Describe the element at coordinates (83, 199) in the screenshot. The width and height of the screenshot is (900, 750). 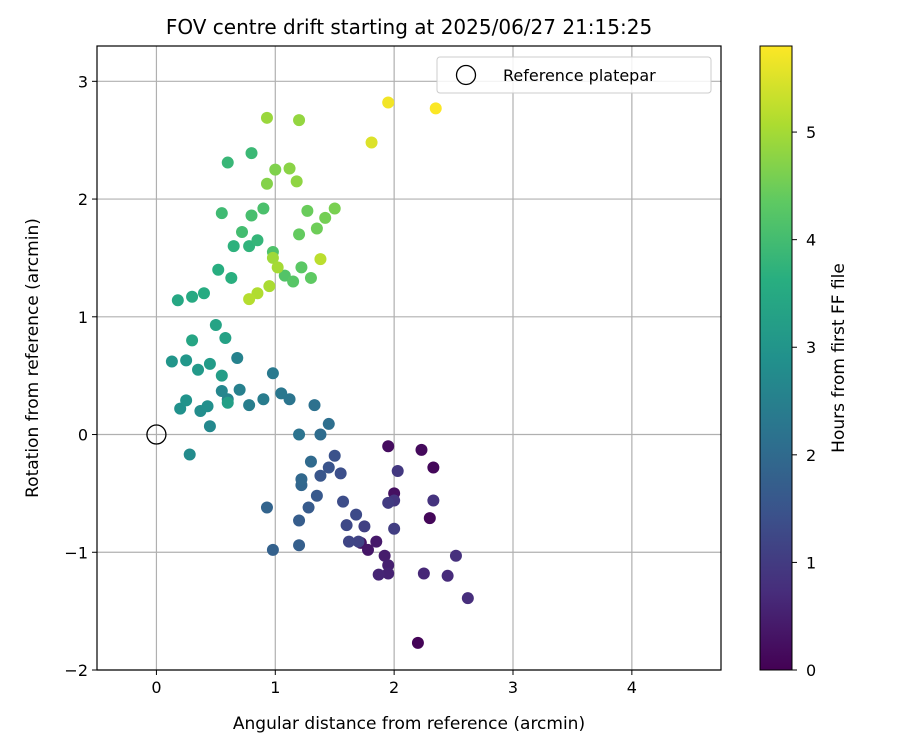
I see `y-tick-label: 2` at that location.